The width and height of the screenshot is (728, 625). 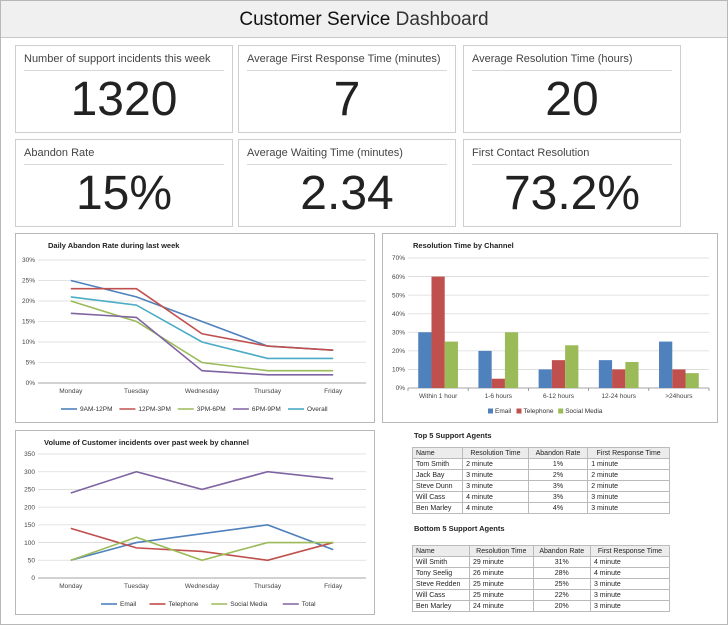 What do you see at coordinates (364, 19) in the screenshot?
I see `dashboard-header: Customer Service Dashboard` at bounding box center [364, 19].